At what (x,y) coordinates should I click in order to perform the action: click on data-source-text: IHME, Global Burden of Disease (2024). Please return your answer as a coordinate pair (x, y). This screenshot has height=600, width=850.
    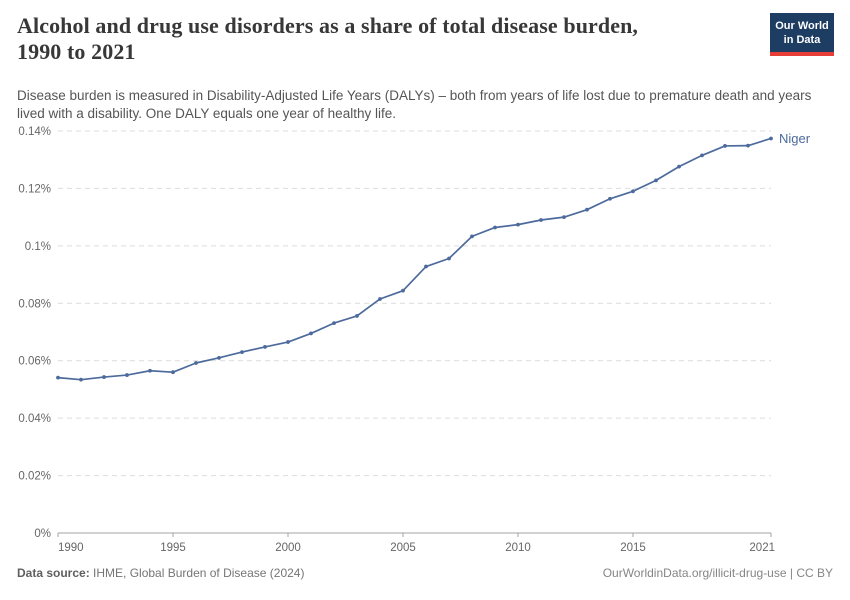
    Looking at the image, I should click on (197, 573).